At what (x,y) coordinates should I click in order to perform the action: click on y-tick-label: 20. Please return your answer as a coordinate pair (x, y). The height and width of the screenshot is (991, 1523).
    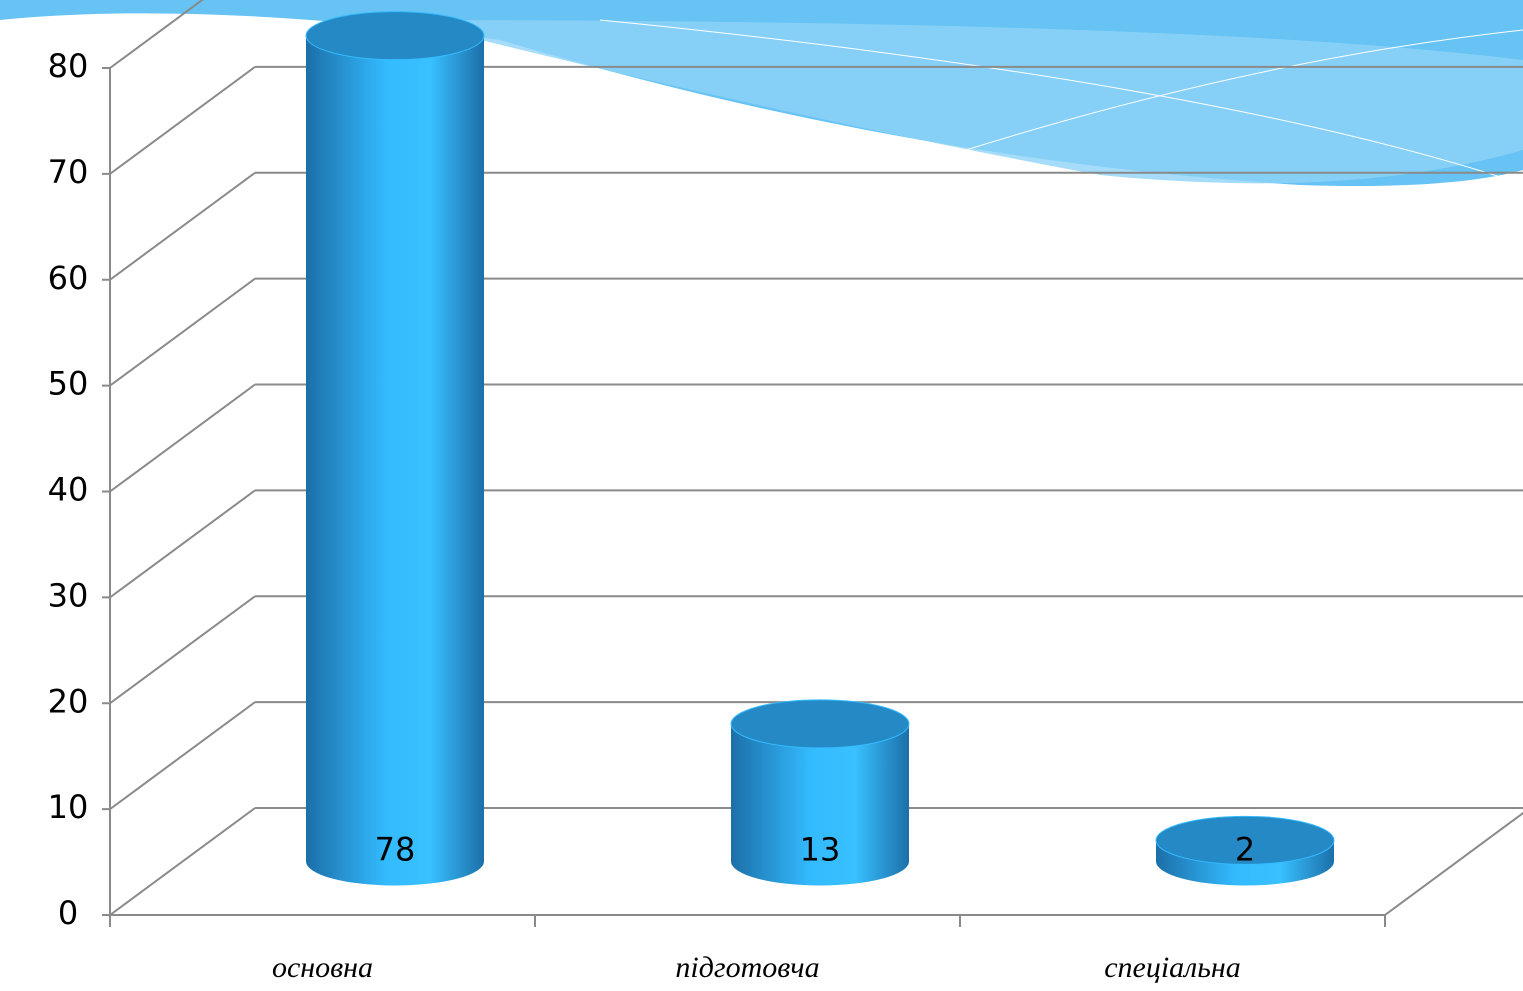
    Looking at the image, I should click on (68, 701).